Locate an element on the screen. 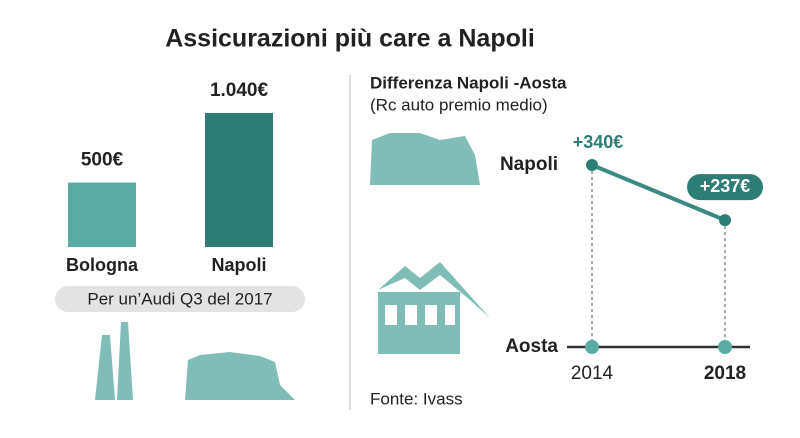 Image resolution: width=800 pixels, height=438 pixels. annotation-pill is located at coordinates (180, 299).